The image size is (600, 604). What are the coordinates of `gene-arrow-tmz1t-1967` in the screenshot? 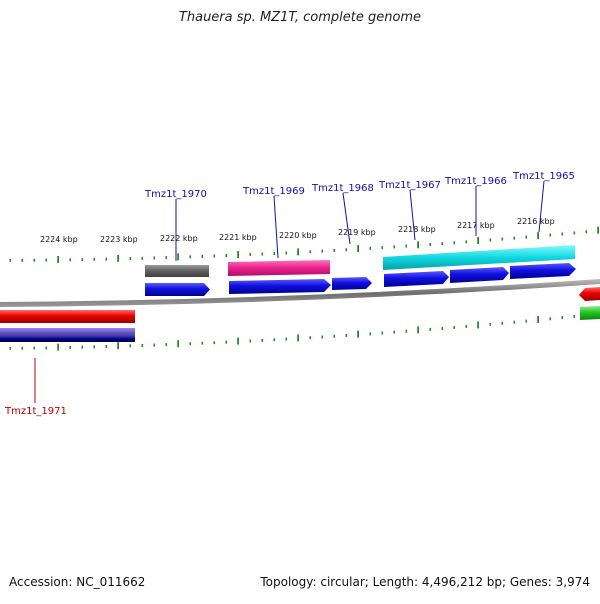 It's located at (416, 279).